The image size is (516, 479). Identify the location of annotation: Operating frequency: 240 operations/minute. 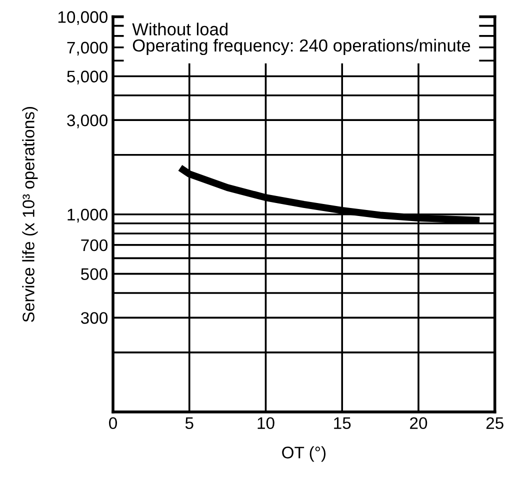
(301, 47).